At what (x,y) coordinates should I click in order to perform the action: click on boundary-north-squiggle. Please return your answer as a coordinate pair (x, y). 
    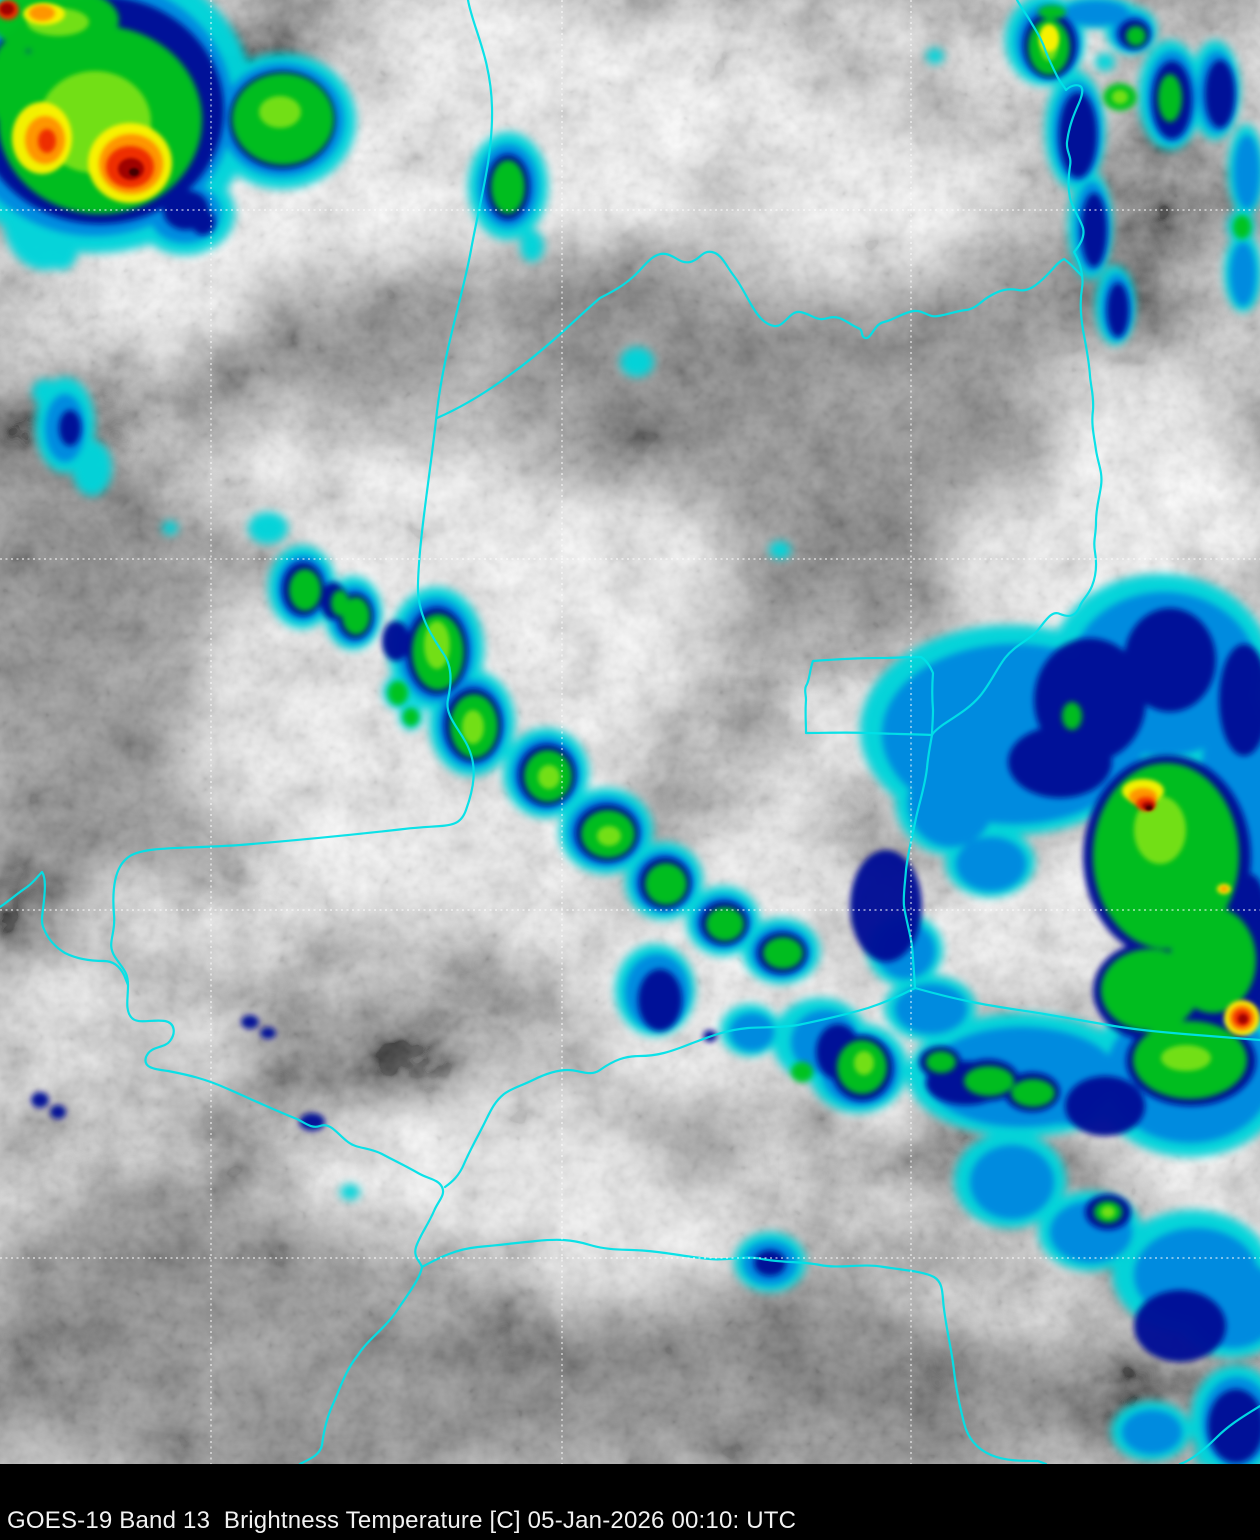
    Looking at the image, I should click on (759, 335).